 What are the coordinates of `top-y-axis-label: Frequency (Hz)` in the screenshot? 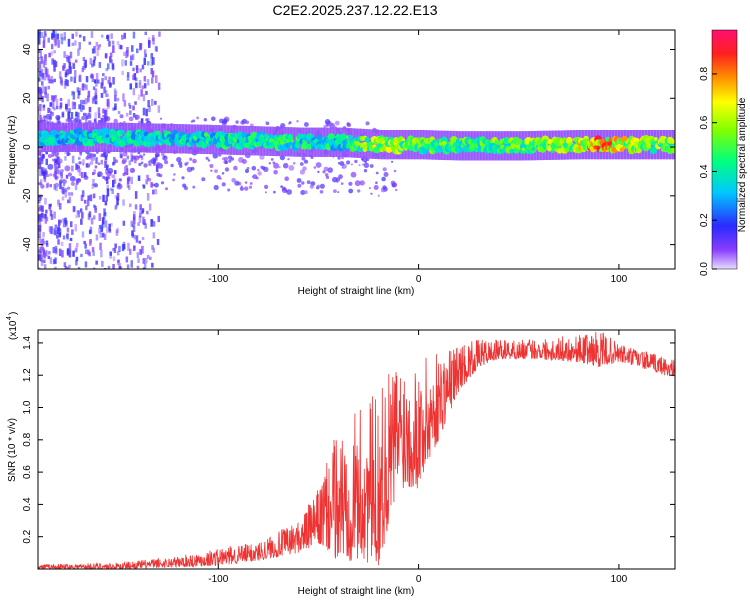 It's located at (12, 150).